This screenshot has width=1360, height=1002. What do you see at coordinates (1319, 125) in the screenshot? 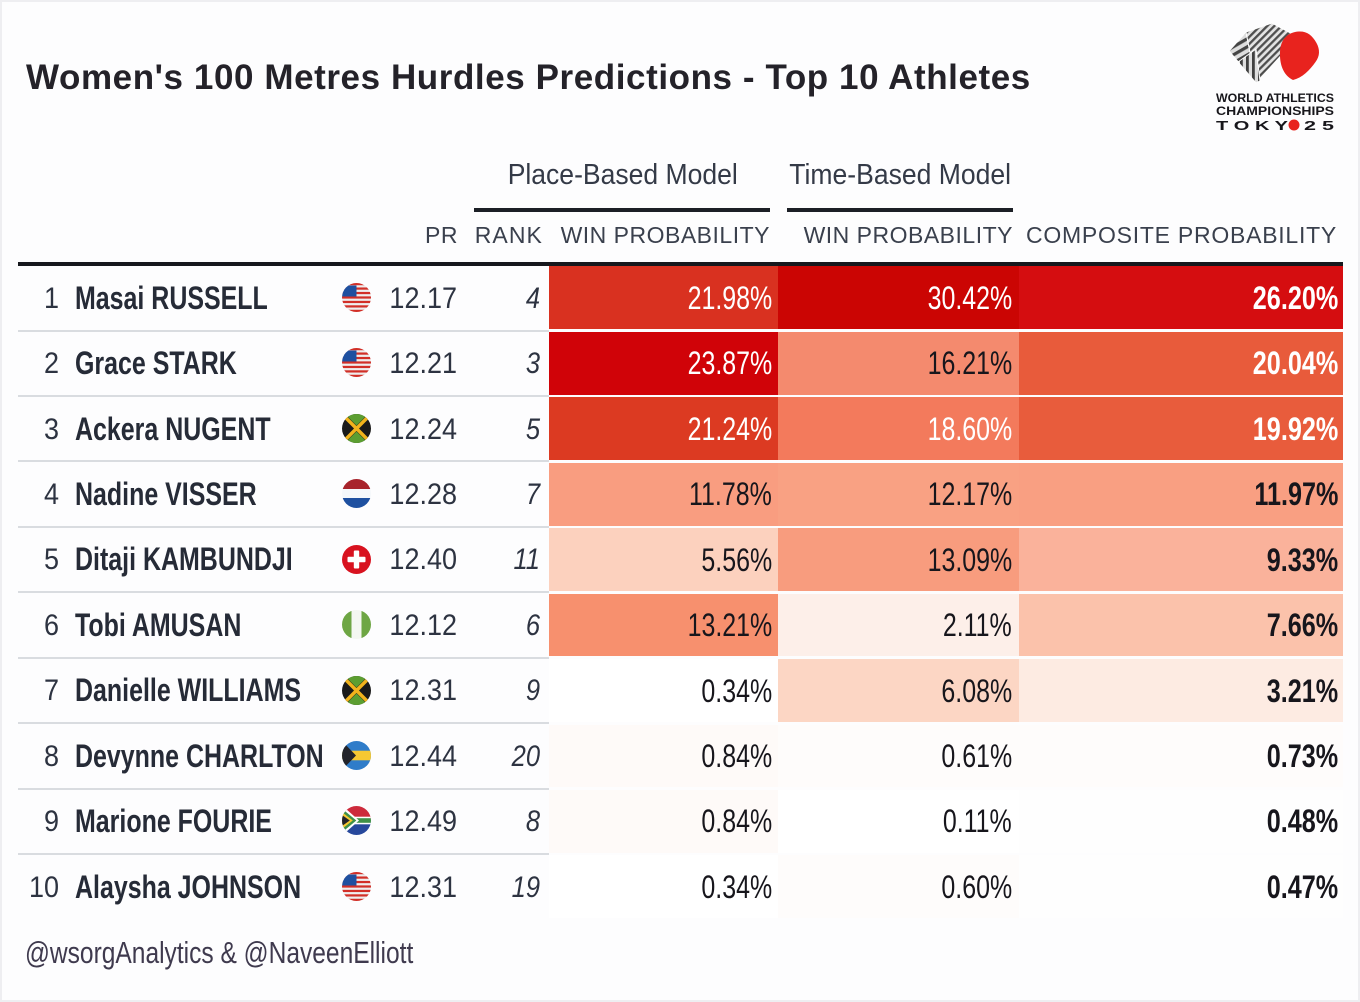
I see `svg-text: 2 5` at bounding box center [1319, 125].